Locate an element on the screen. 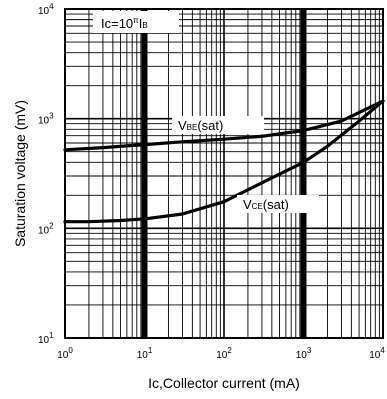 This screenshot has width=387, height=399. x-tick-label: 10³ is located at coordinates (304, 353).